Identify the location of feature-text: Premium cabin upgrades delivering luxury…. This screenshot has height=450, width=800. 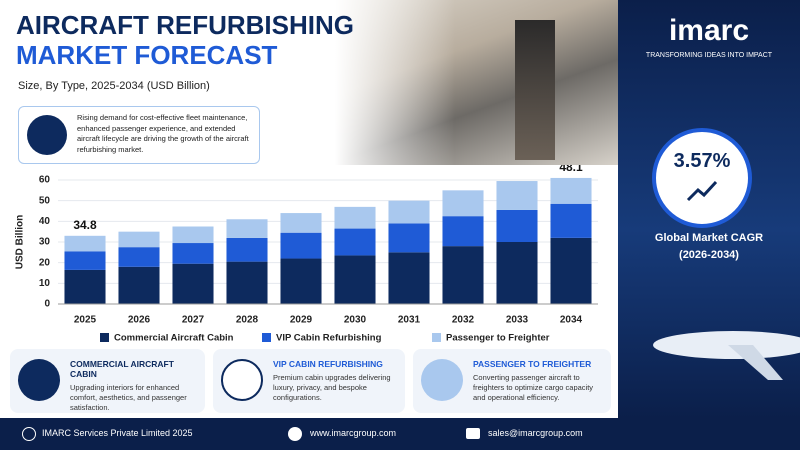
(332, 388).